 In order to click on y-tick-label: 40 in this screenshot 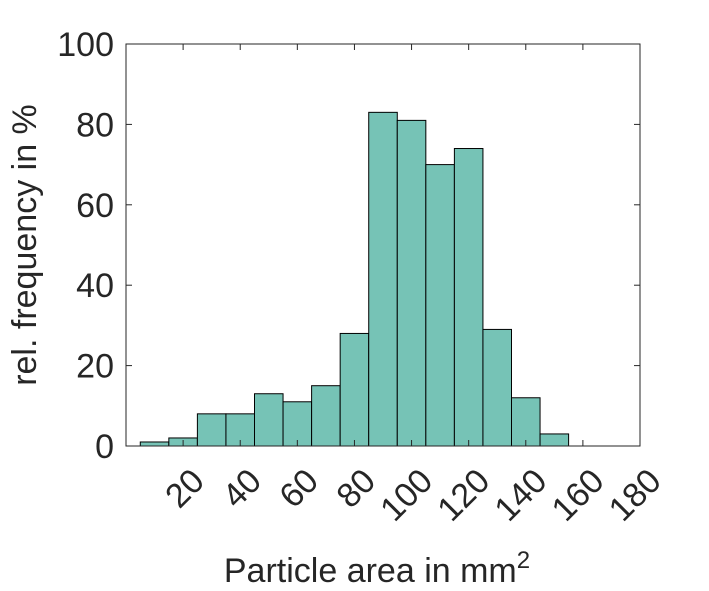, I will do `click(95, 286)`.